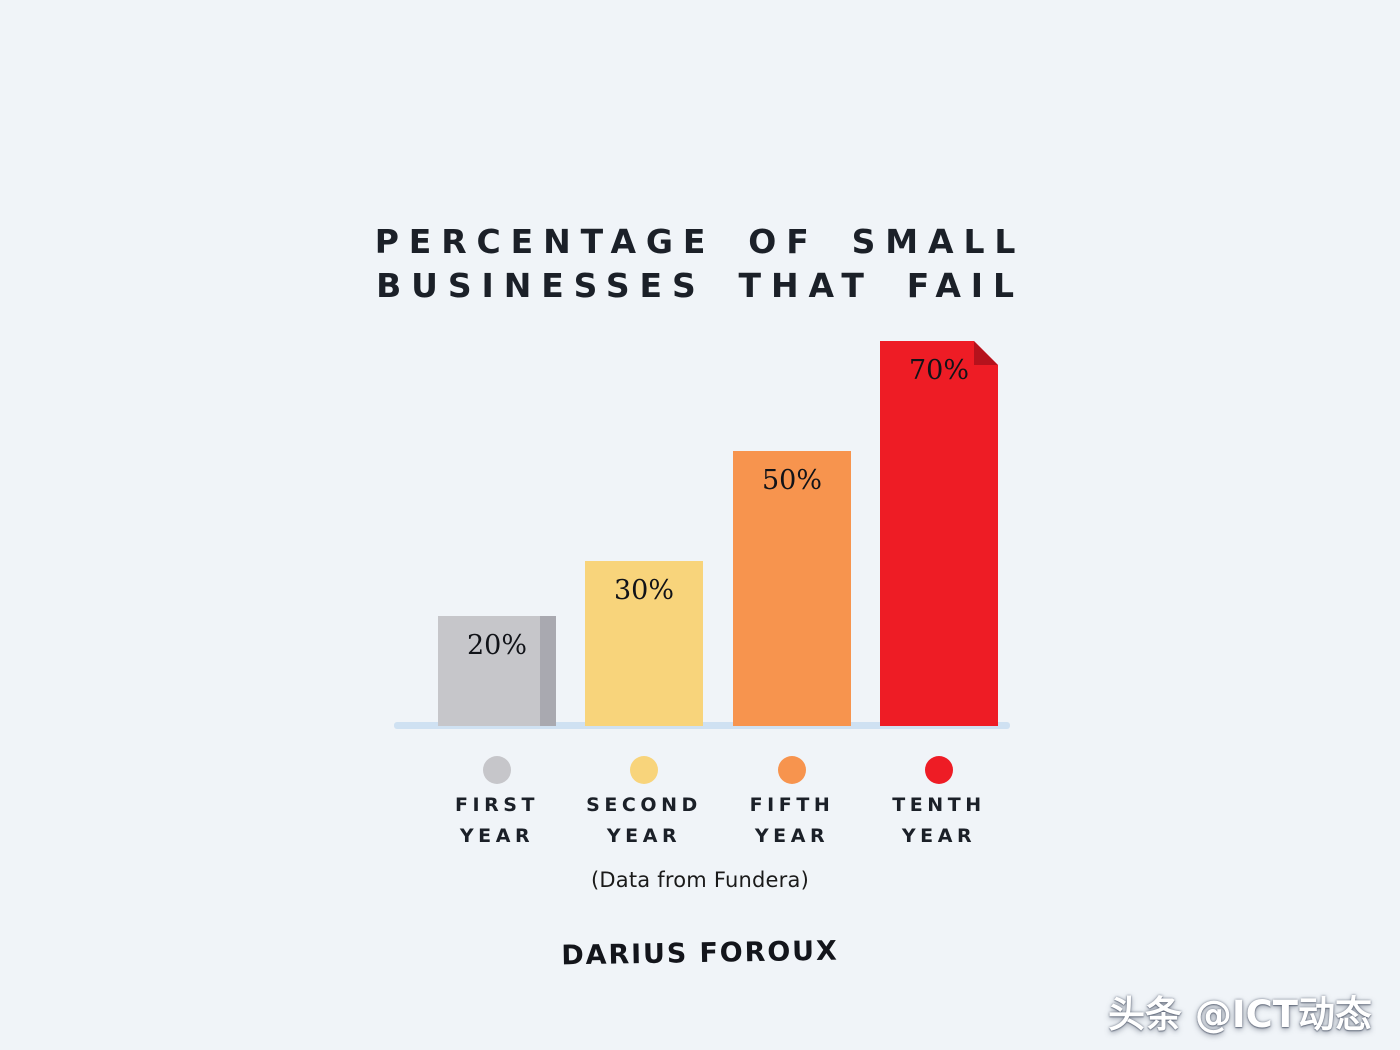  Describe the element at coordinates (644, 643) in the screenshot. I see `bar-second-year: 30%` at that location.